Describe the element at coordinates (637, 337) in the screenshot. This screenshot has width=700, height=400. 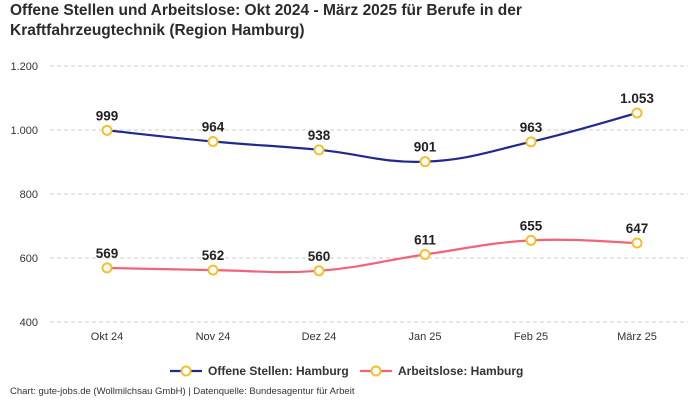
I see `x-tick-label: März 25` at that location.